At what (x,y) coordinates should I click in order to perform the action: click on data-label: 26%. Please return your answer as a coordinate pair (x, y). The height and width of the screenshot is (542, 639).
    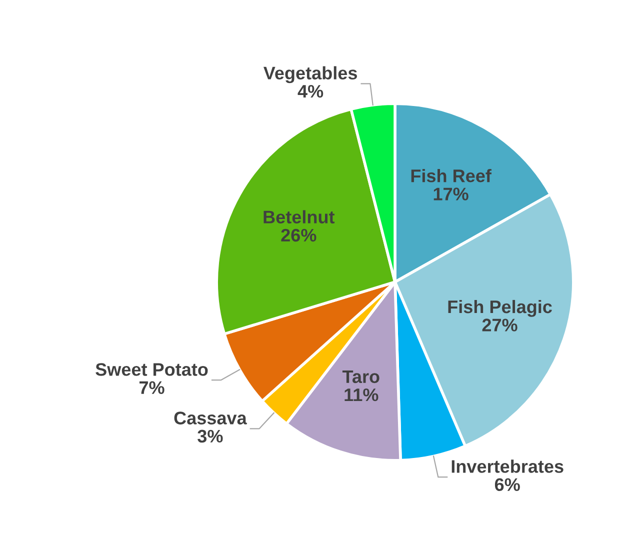
    Looking at the image, I should click on (298, 235).